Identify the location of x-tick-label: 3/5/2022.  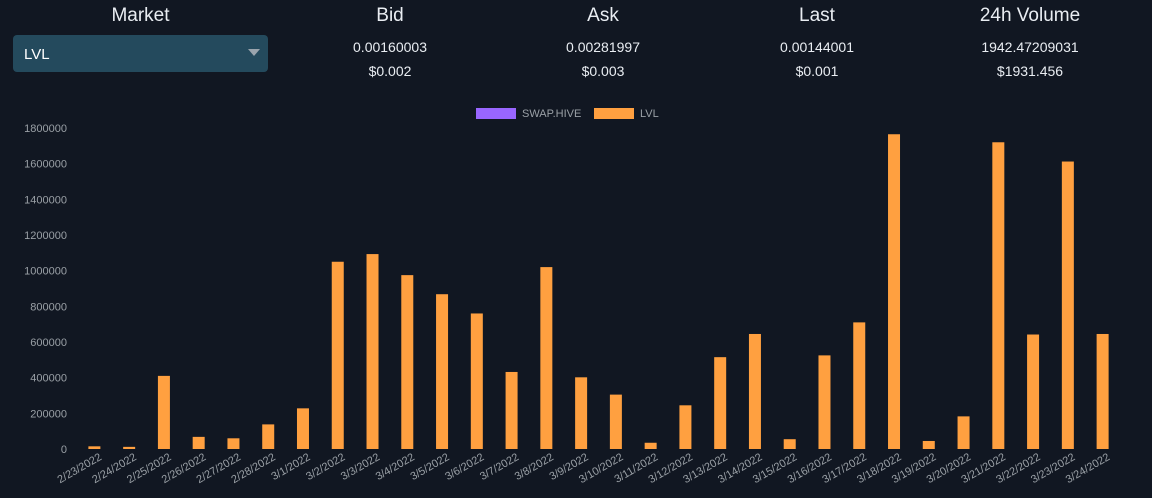
(429, 467).